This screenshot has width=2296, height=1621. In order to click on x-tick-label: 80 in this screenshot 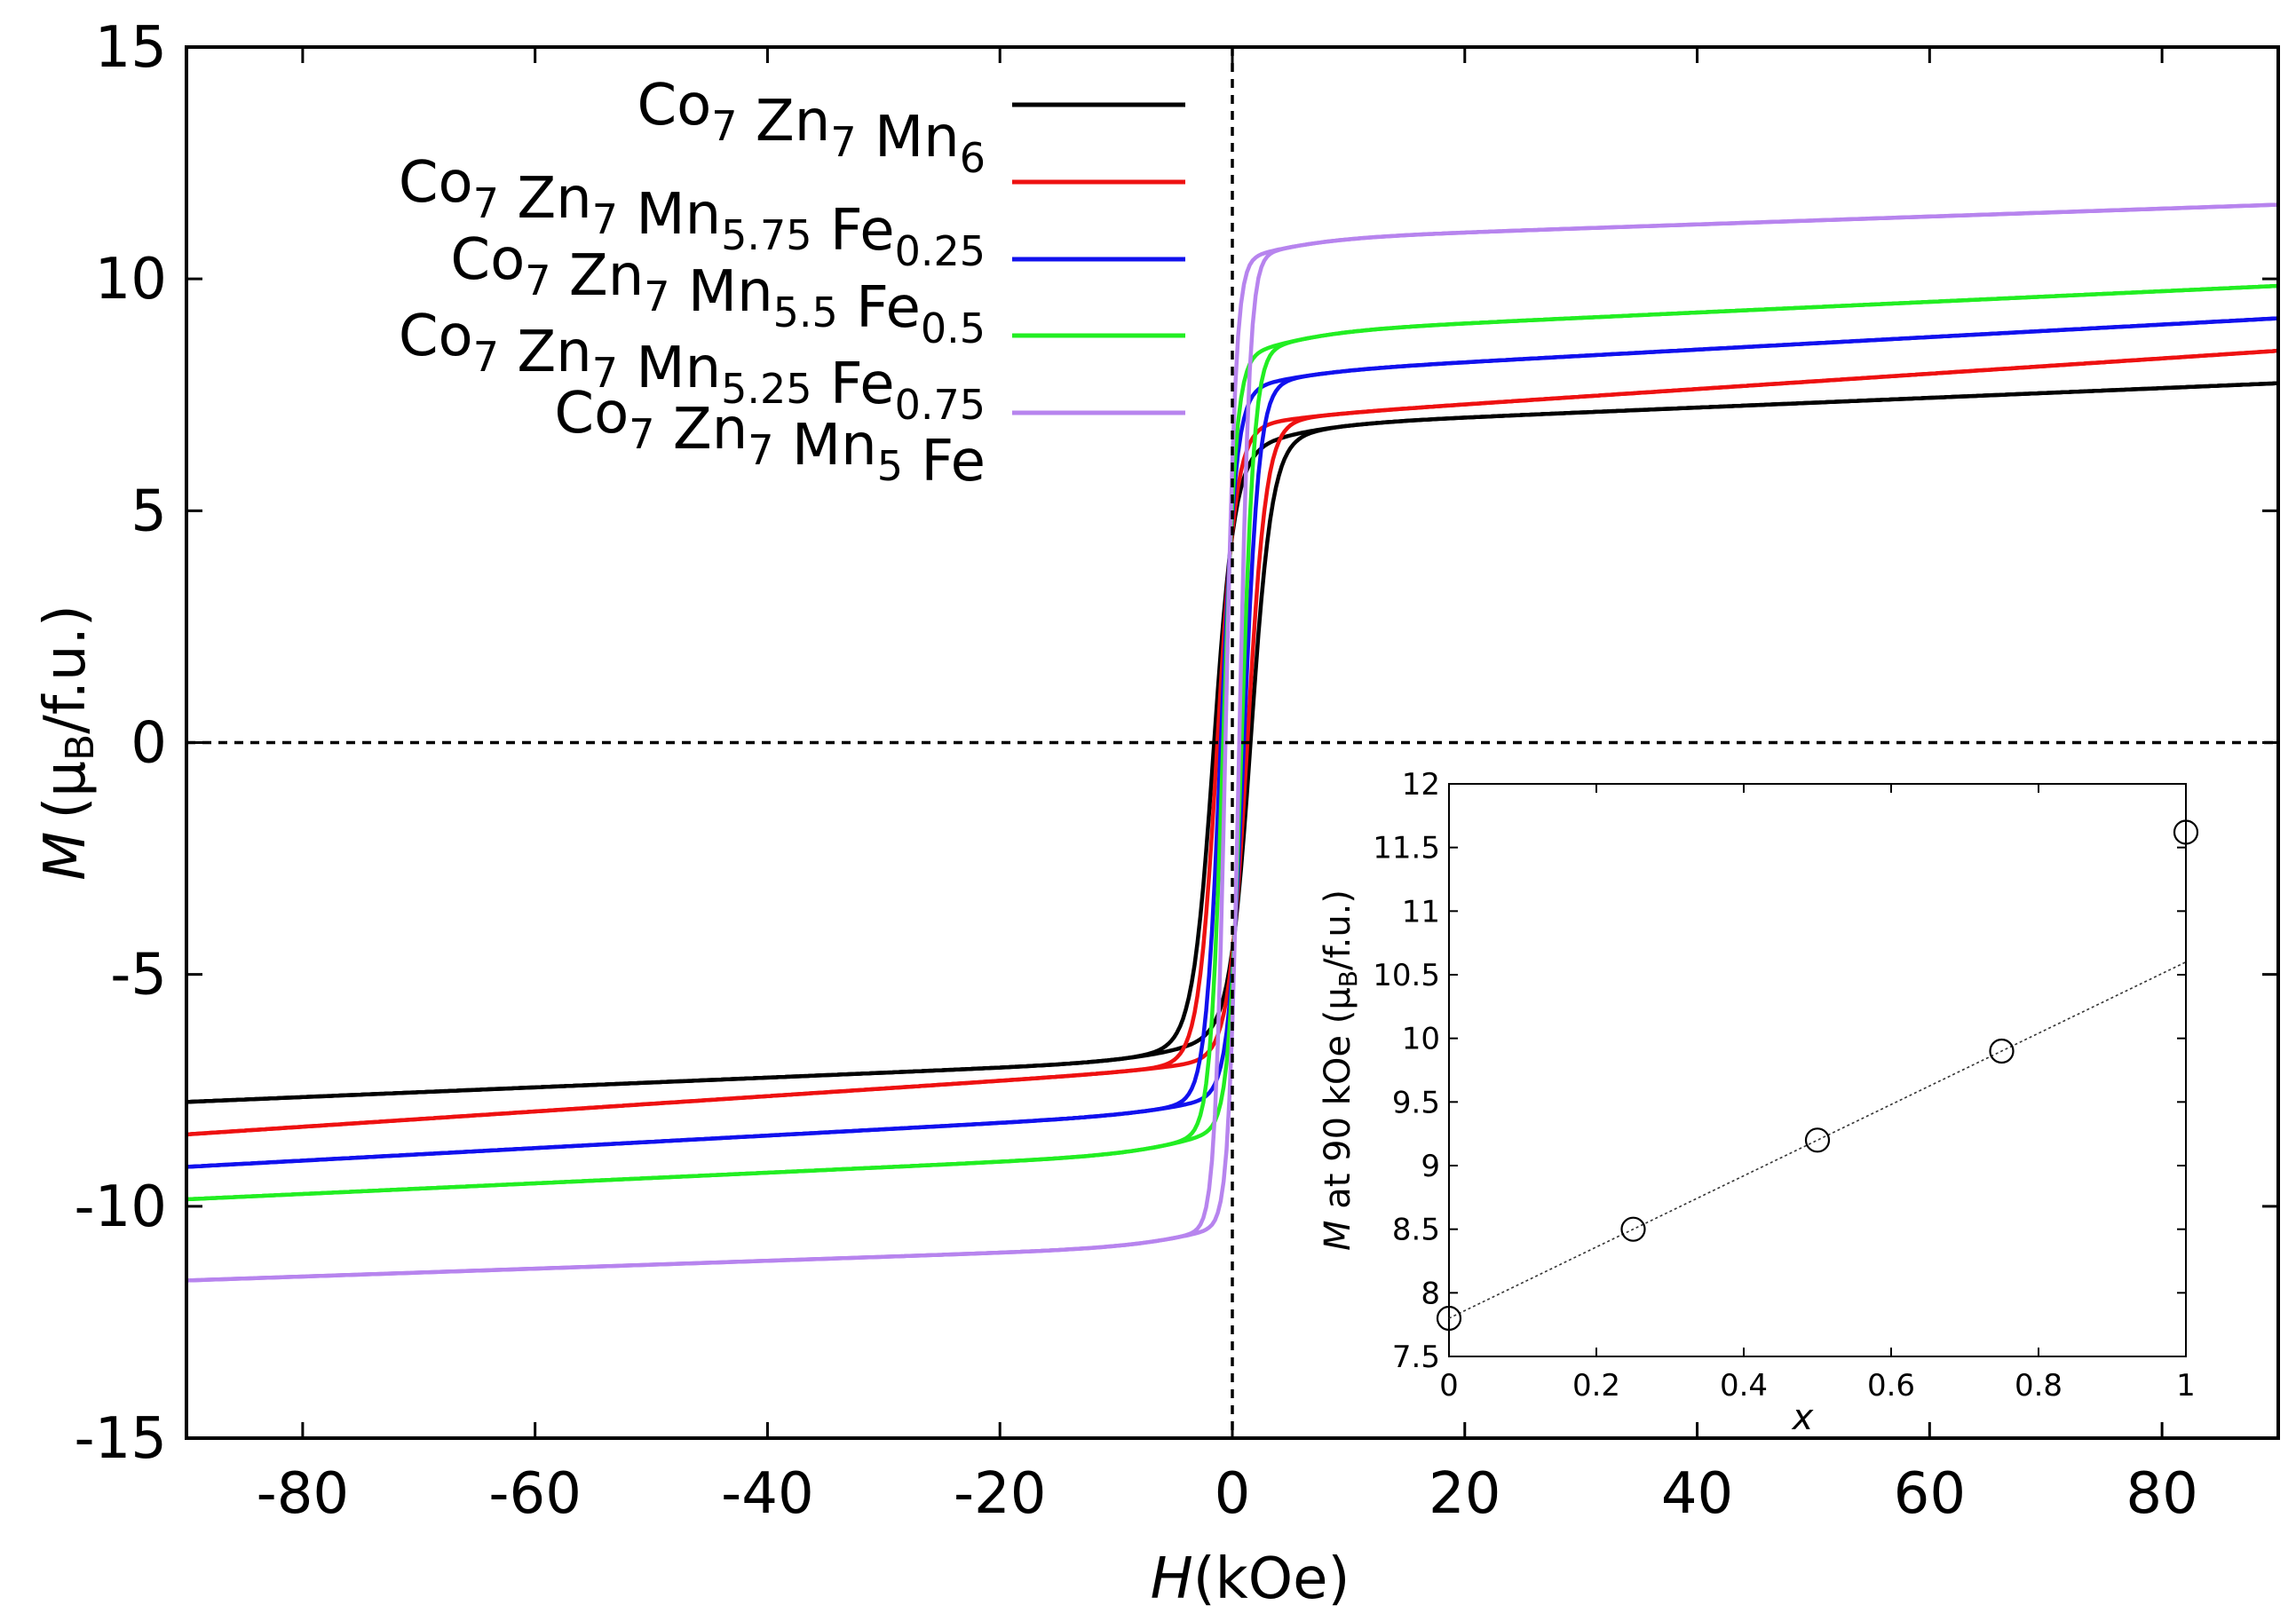, I will do `click(2161, 1494)`.